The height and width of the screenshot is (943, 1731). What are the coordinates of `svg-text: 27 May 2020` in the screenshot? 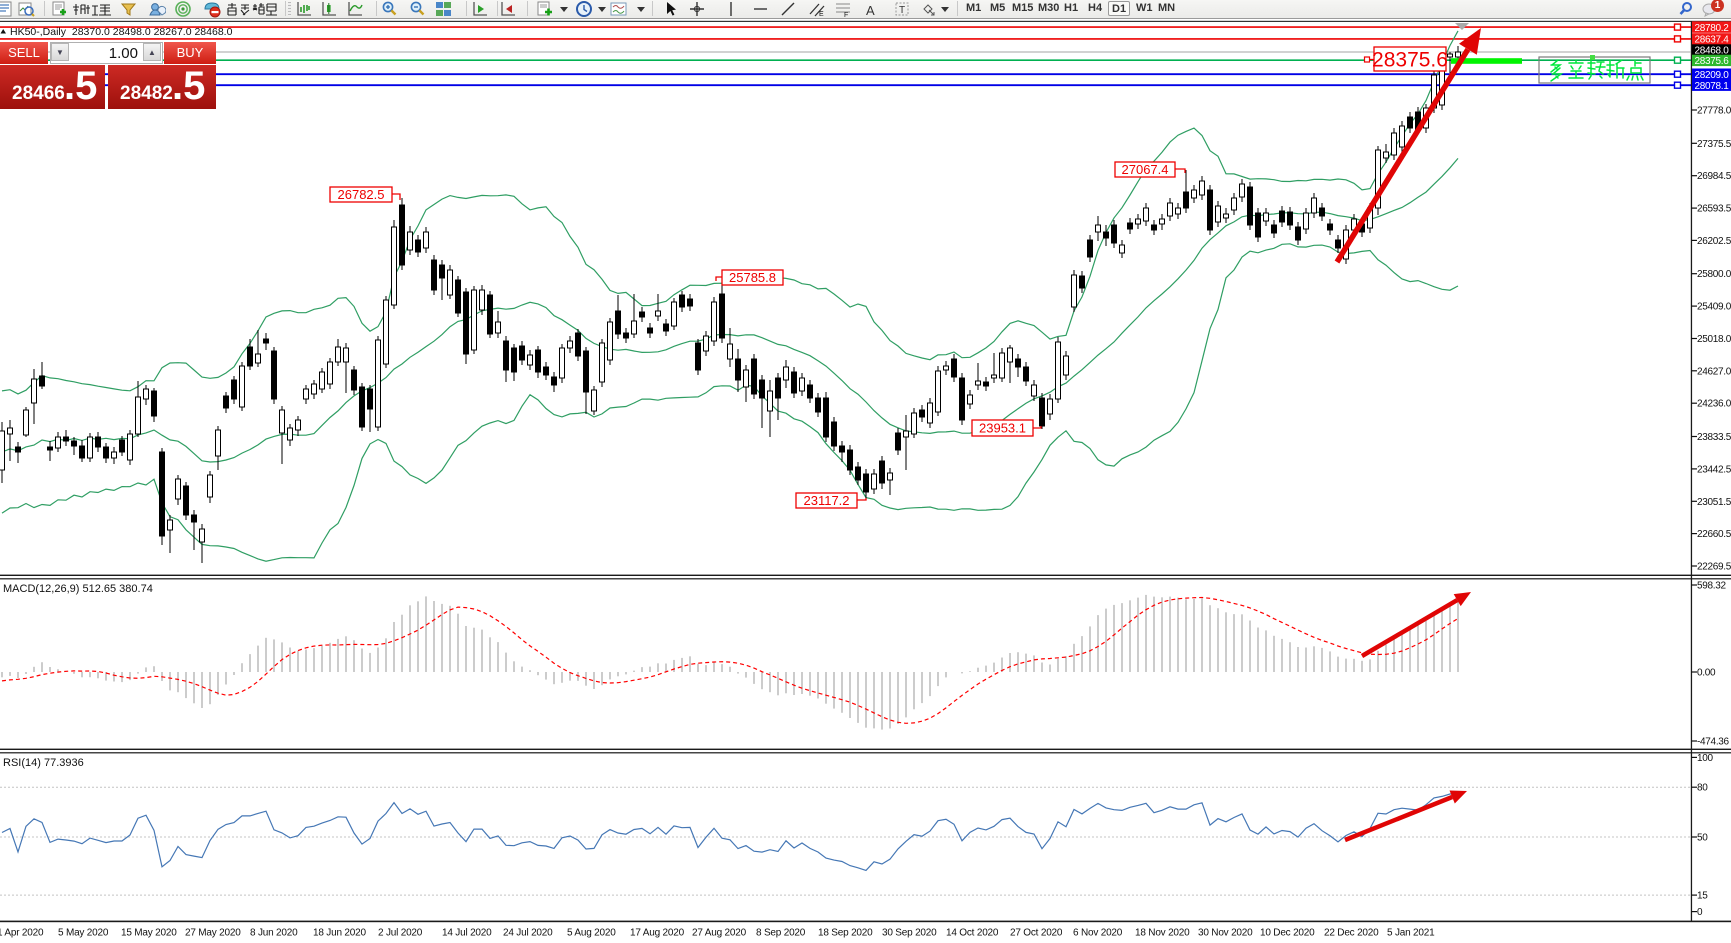 It's located at (213, 933).